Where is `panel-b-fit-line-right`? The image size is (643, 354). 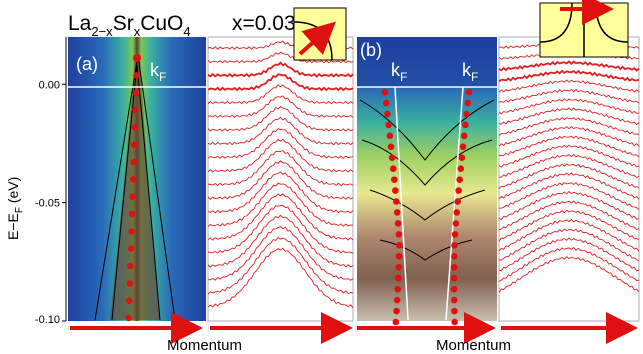 panel-b-fit-line-right is located at coordinates (454, 203).